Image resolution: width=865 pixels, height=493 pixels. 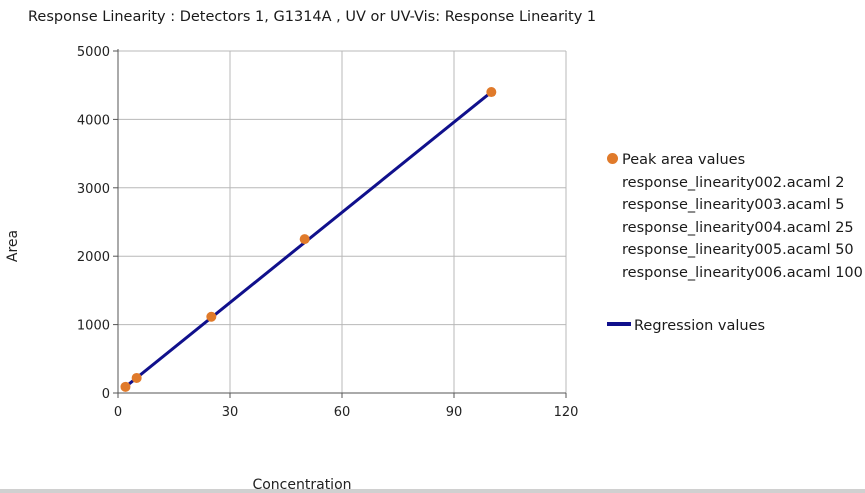 I want to click on legend-entry: response_linearity006.acaml 100, so click(x=742, y=272).